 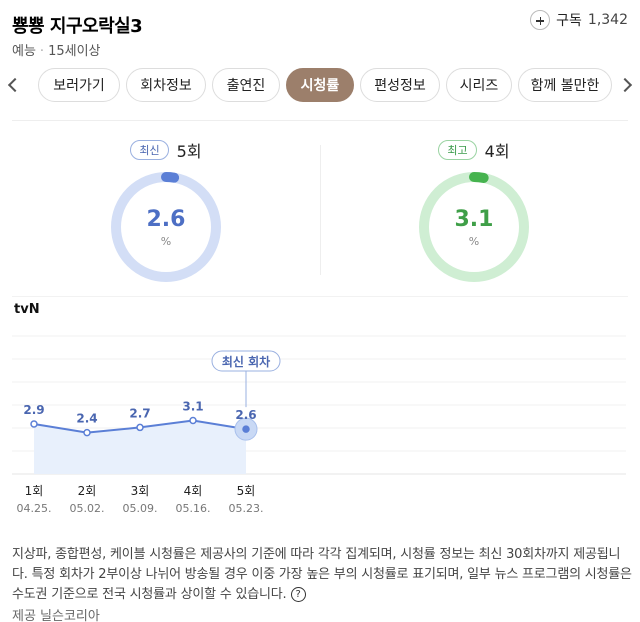 What do you see at coordinates (474, 241) in the screenshot?
I see `best-unit: %` at bounding box center [474, 241].